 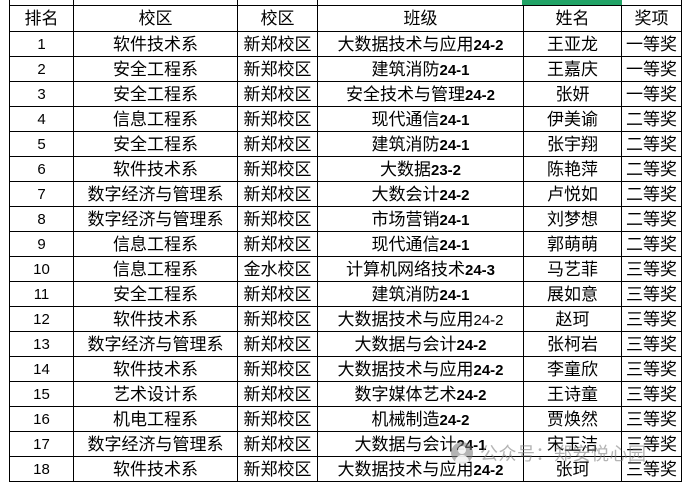 What do you see at coordinates (572, 44) in the screenshot?
I see `cell-name: 王亚龙` at bounding box center [572, 44].